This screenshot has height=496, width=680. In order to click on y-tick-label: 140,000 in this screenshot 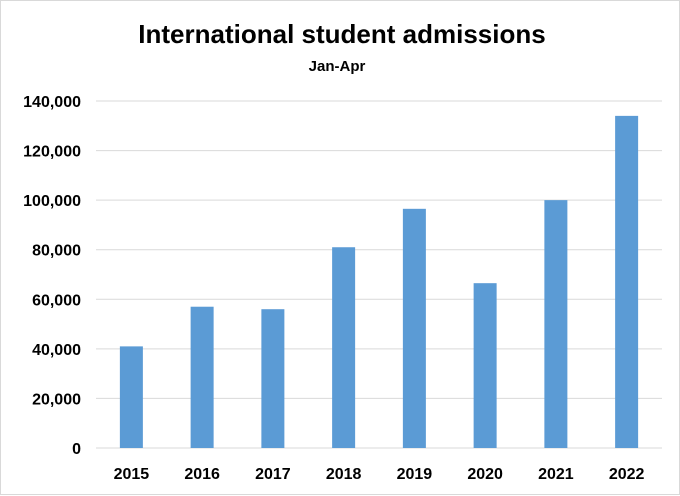, I will do `click(52, 102)`.